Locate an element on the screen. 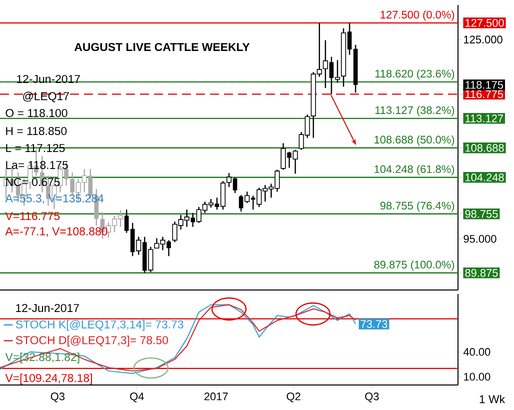 The width and height of the screenshot is (514, 410). ref-line-label: 113.127 (38.2%) is located at coordinates (414, 111).